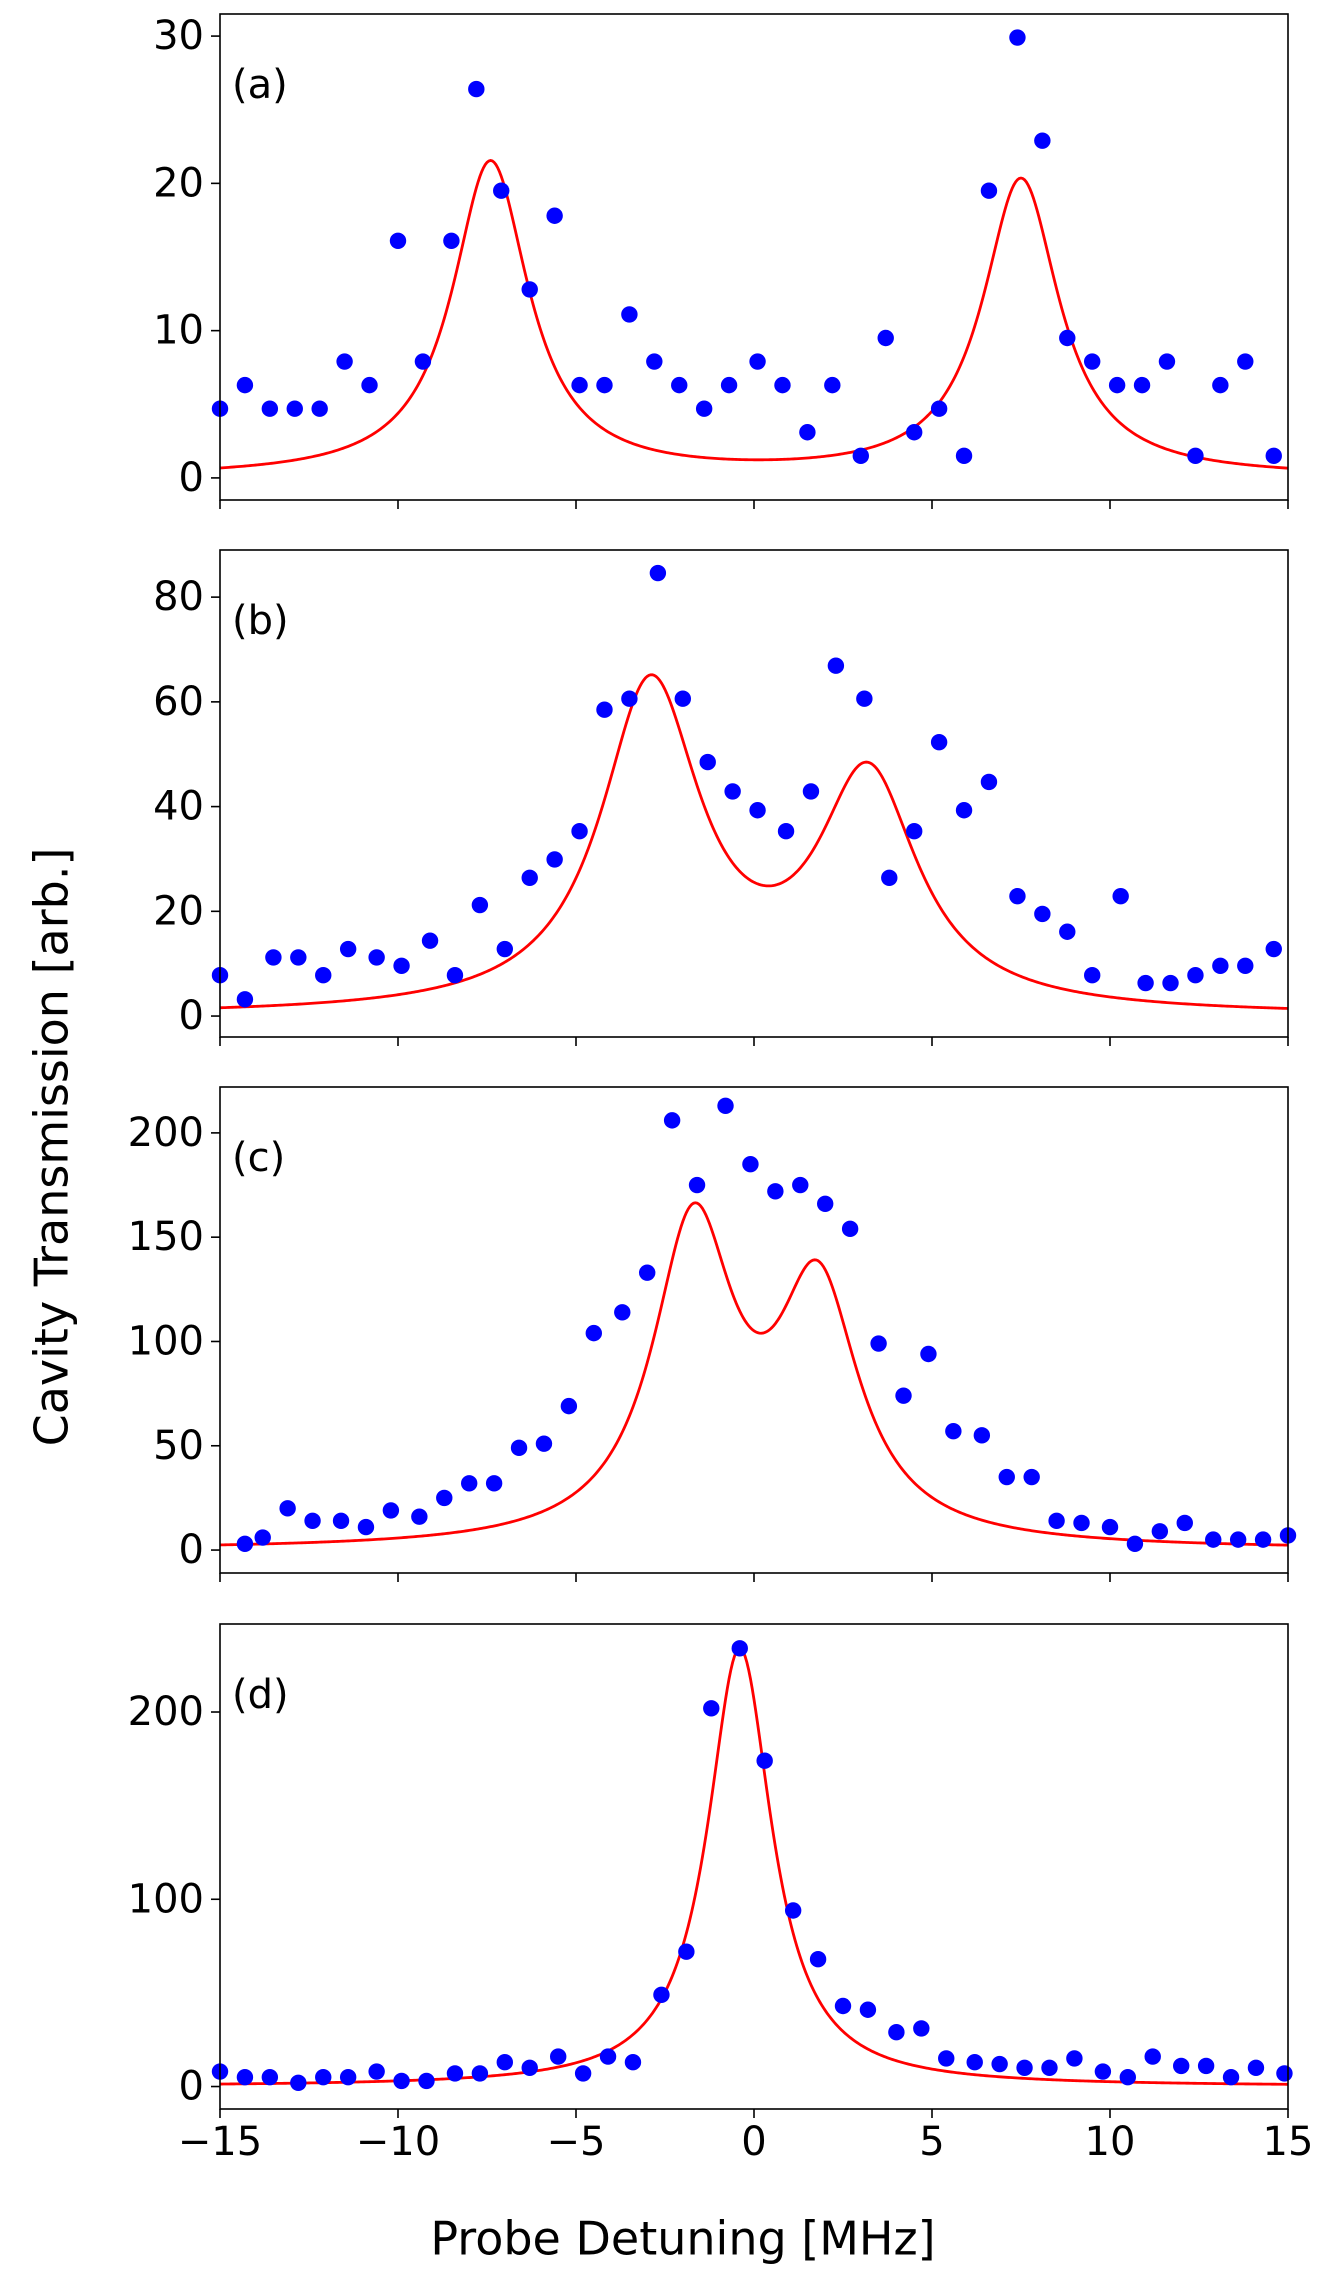 This screenshot has width=1329, height=2295. Describe the element at coordinates (191, 1016) in the screenshot. I see `y-tick-label: 0` at that location.